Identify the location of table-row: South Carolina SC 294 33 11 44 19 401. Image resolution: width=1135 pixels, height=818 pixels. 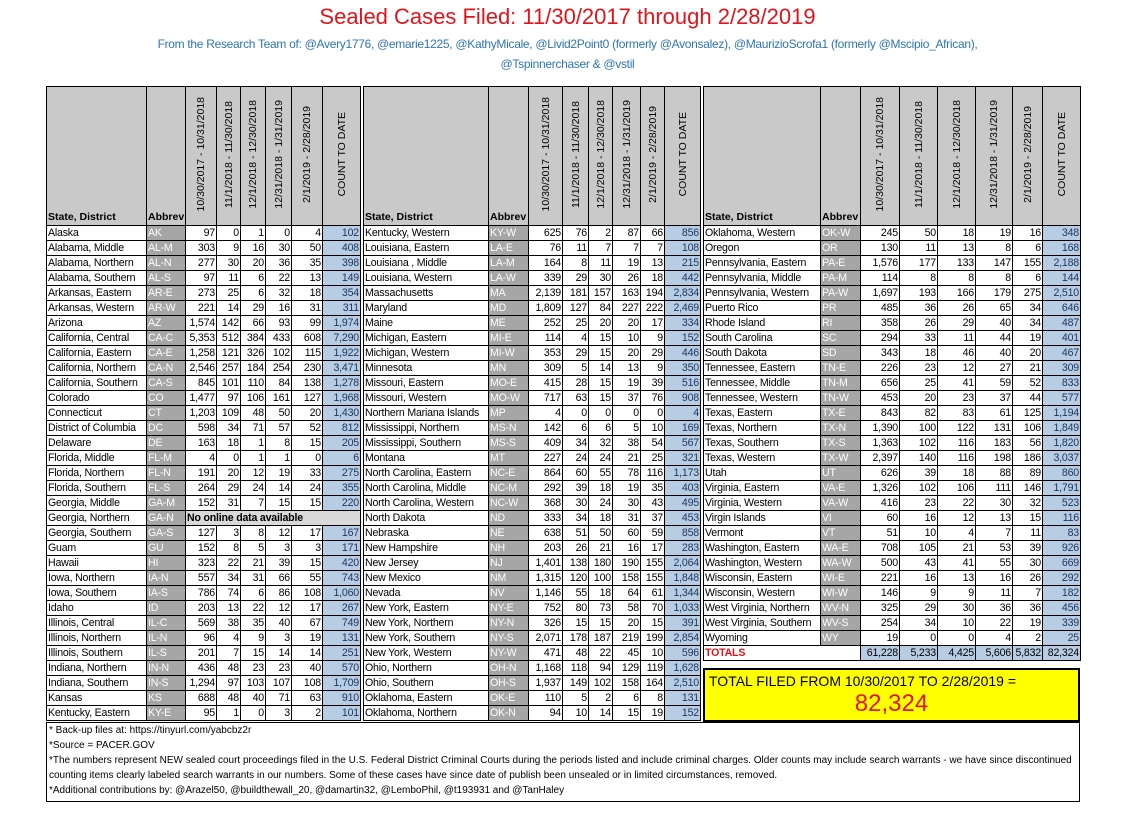
(892, 338).